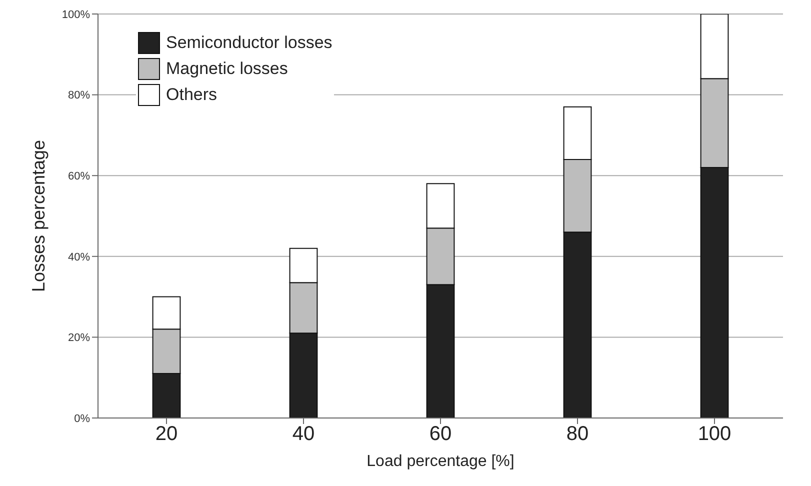 The height and width of the screenshot is (486, 811). What do you see at coordinates (82, 418) in the screenshot?
I see `y-tick-label: 0%` at bounding box center [82, 418].